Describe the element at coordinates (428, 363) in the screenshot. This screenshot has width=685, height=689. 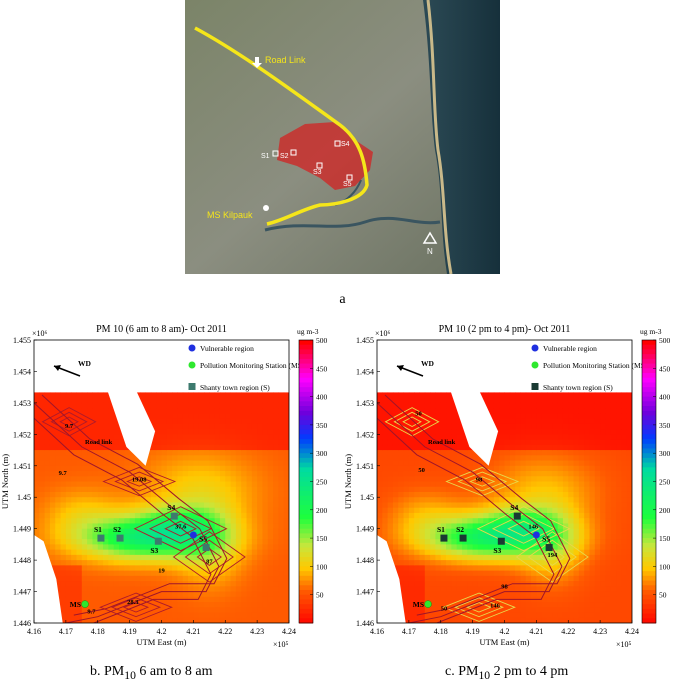
I see `wind-direction-label: WD` at that location.